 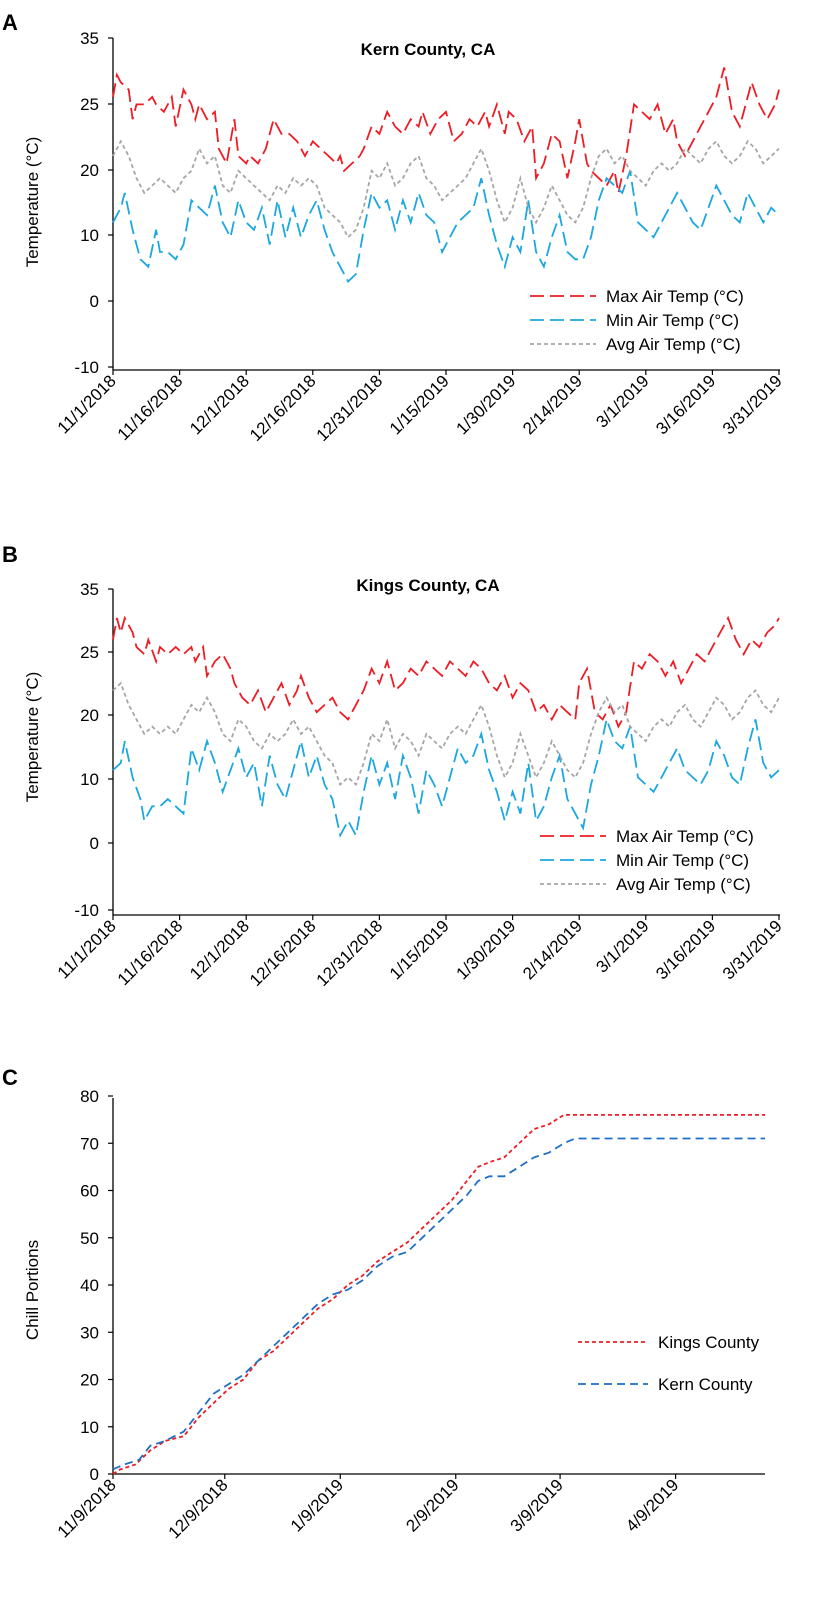 I want to click on x-tick-label: 11/9/2018, so click(x=87, y=1508).